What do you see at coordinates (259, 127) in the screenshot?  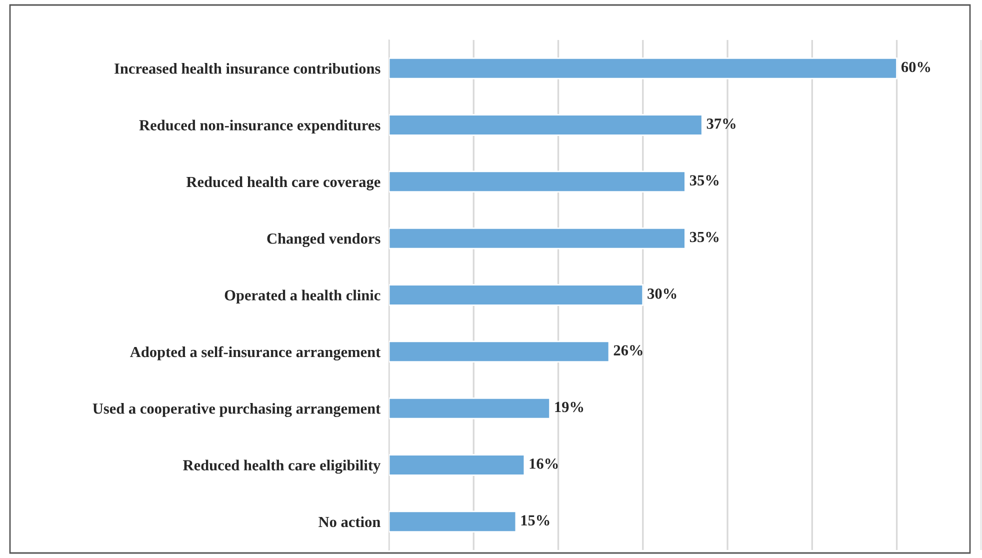 I see `y-tick-label: Reduced non-insurance expenditures` at bounding box center [259, 127].